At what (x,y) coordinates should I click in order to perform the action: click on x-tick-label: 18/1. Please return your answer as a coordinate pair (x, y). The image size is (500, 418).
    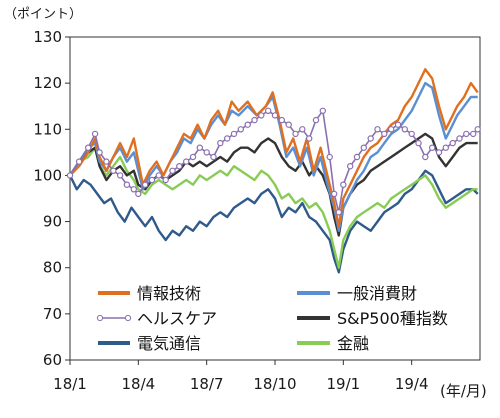
    Looking at the image, I should click on (70, 384).